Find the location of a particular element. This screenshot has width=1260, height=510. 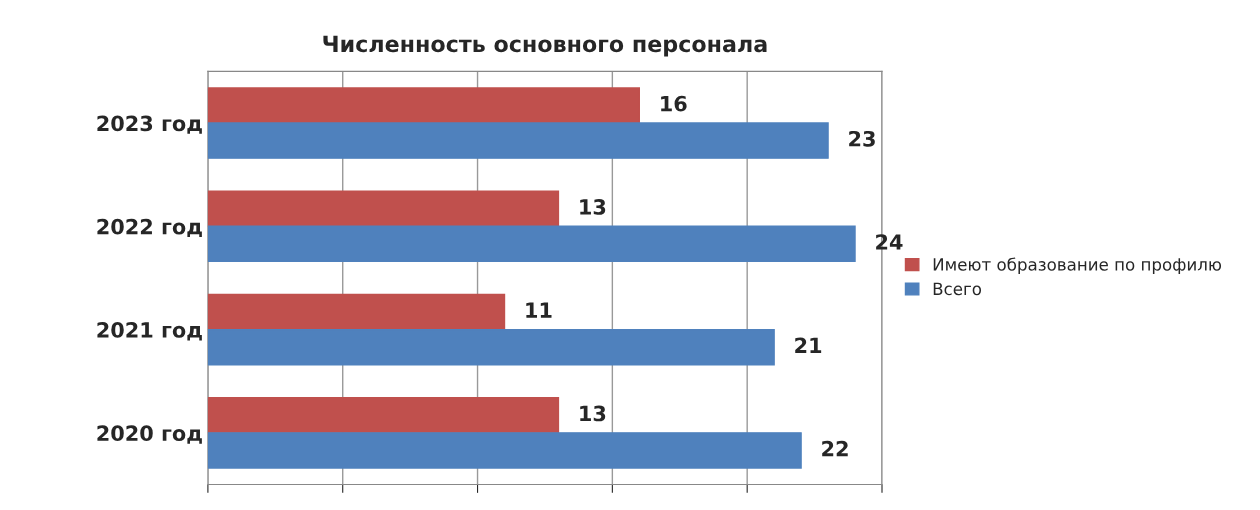

y-tick-label: 2023 год is located at coordinates (149, 124).